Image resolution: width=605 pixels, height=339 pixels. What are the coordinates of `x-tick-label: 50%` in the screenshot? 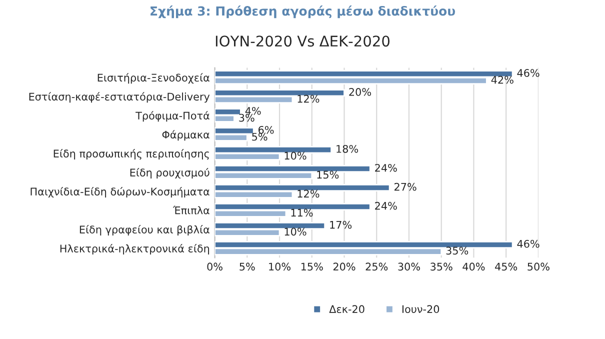 It's located at (539, 266).